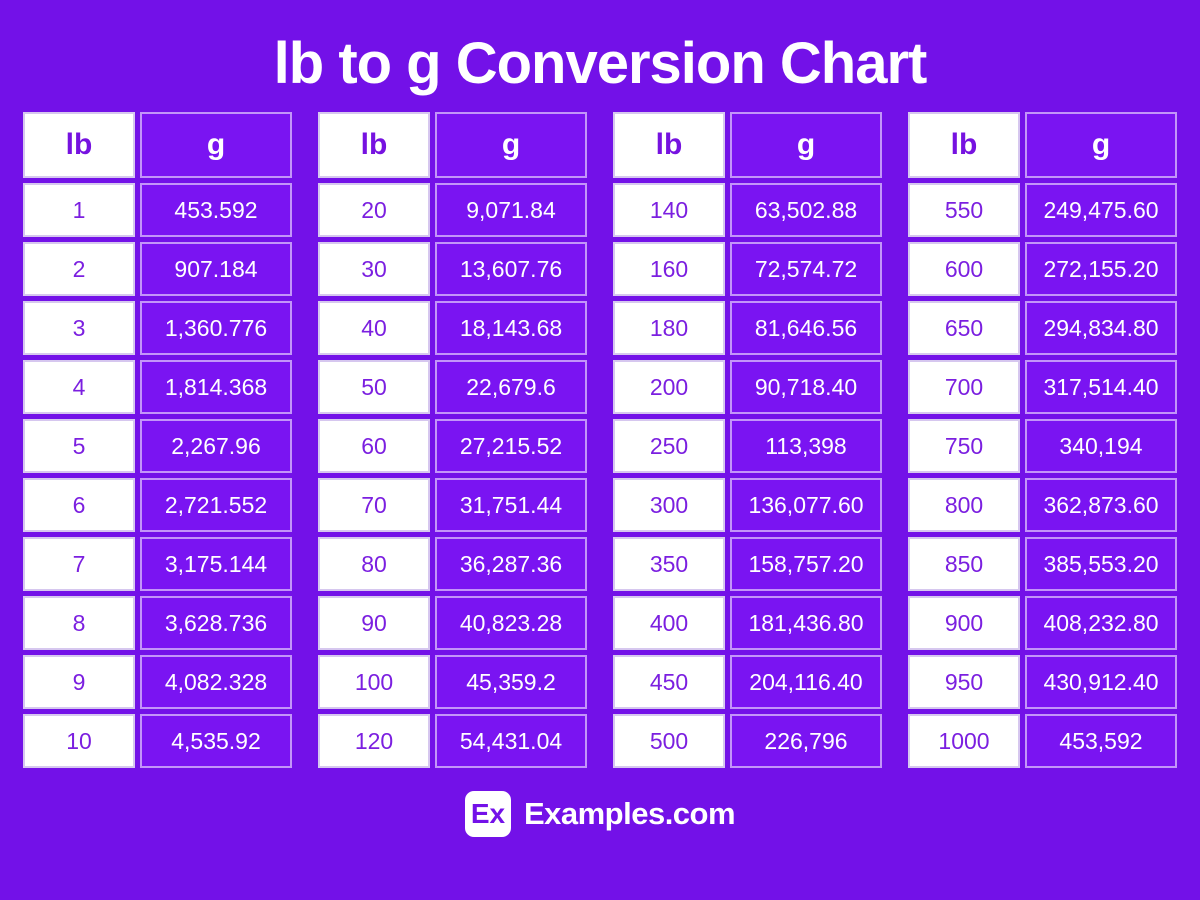 This screenshot has height=900, width=1200. I want to click on table-row: 5 2,267.96, so click(157, 446).